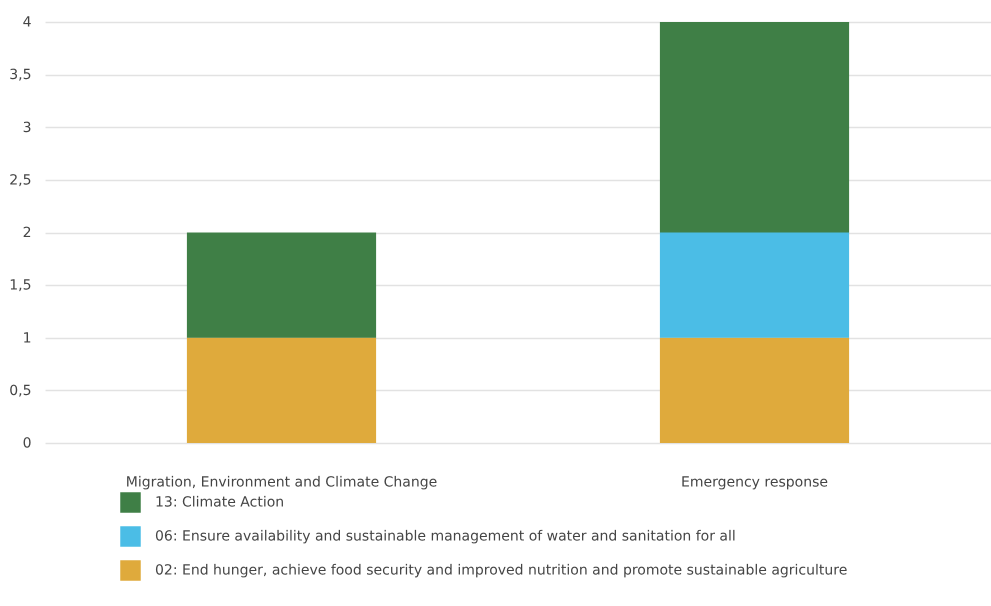 Image resolution: width=991 pixels, height=606 pixels. I want to click on legend-label: 06: Ensure availability and sustainable management of water and sanitation for all, so click(445, 536).